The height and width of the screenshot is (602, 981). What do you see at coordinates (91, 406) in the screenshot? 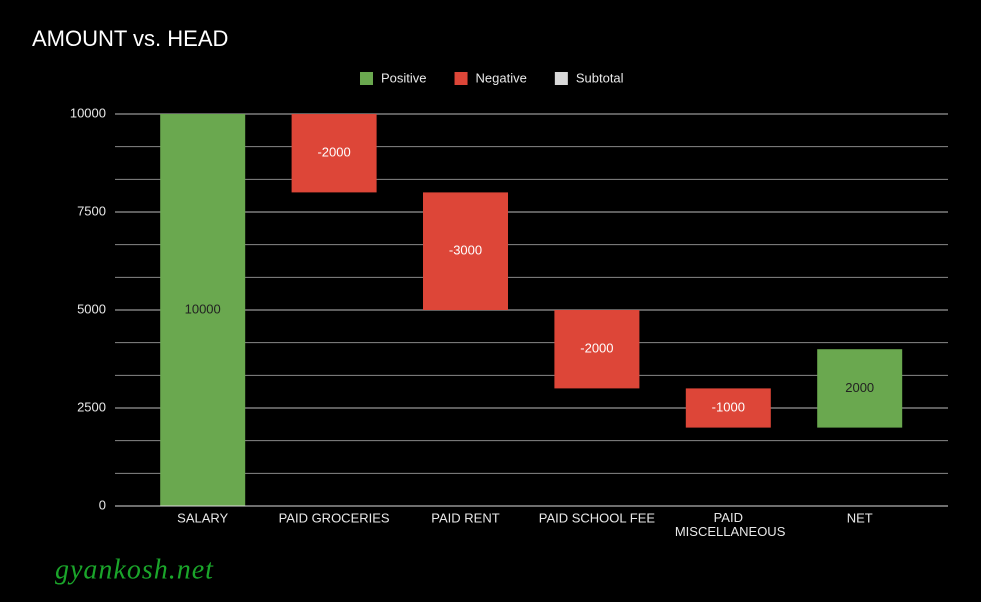
I see `y-tick-label: 2500` at bounding box center [91, 406].